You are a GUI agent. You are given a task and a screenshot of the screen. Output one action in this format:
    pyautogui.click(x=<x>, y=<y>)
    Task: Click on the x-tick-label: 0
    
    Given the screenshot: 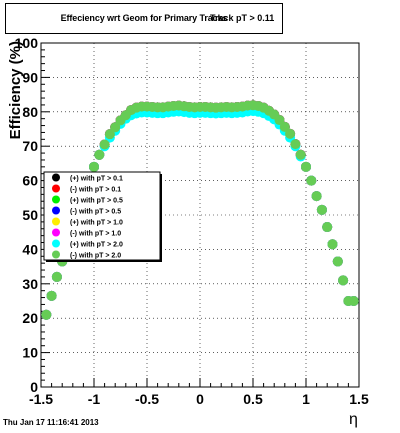 What is the action you would take?
    pyautogui.click(x=200, y=399)
    